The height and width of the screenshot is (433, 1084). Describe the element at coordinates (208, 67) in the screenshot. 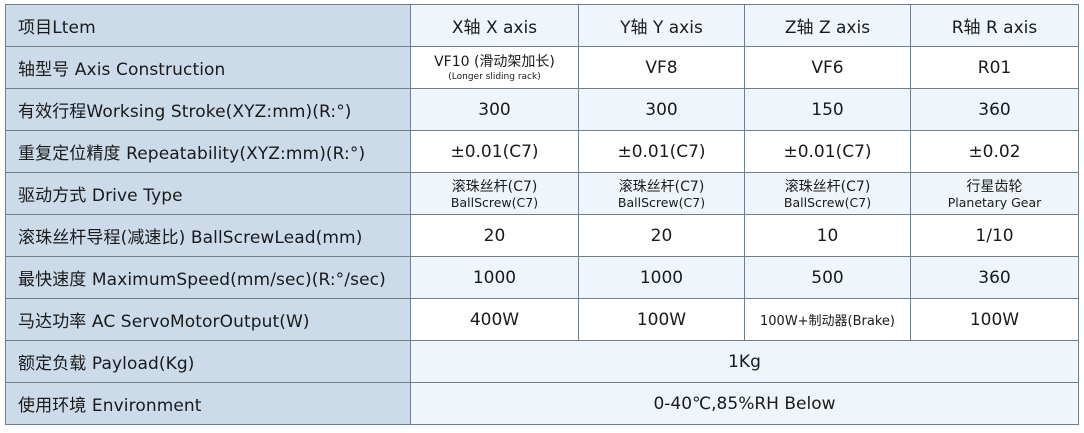

I see `row-label-axis-construction: 轴型号 Axis Construction` at that location.